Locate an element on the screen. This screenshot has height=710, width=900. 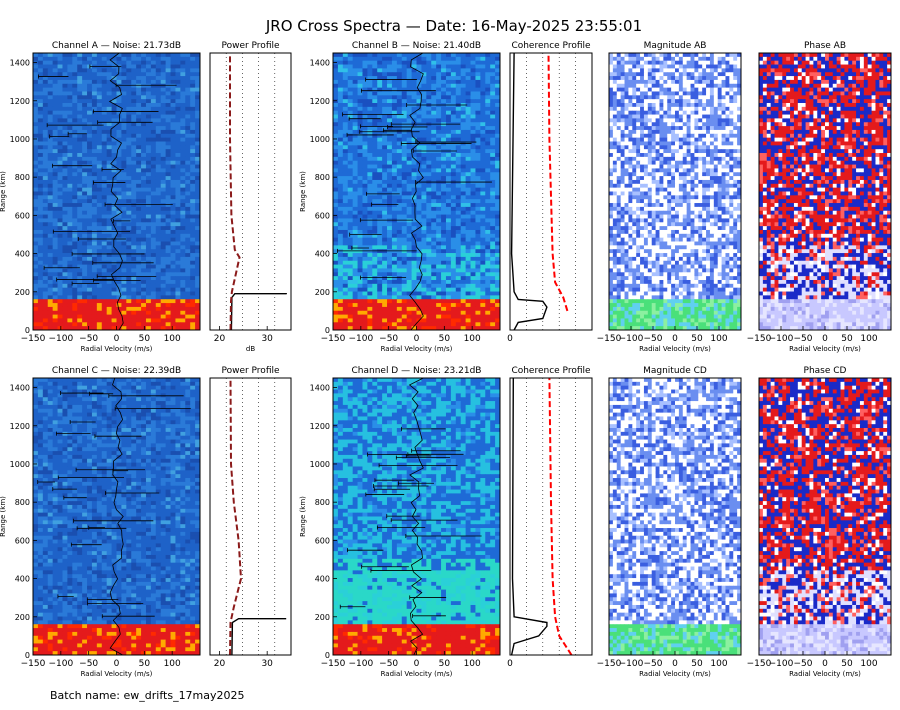
y-tick-label: 1400 is located at coordinates (20, 63).